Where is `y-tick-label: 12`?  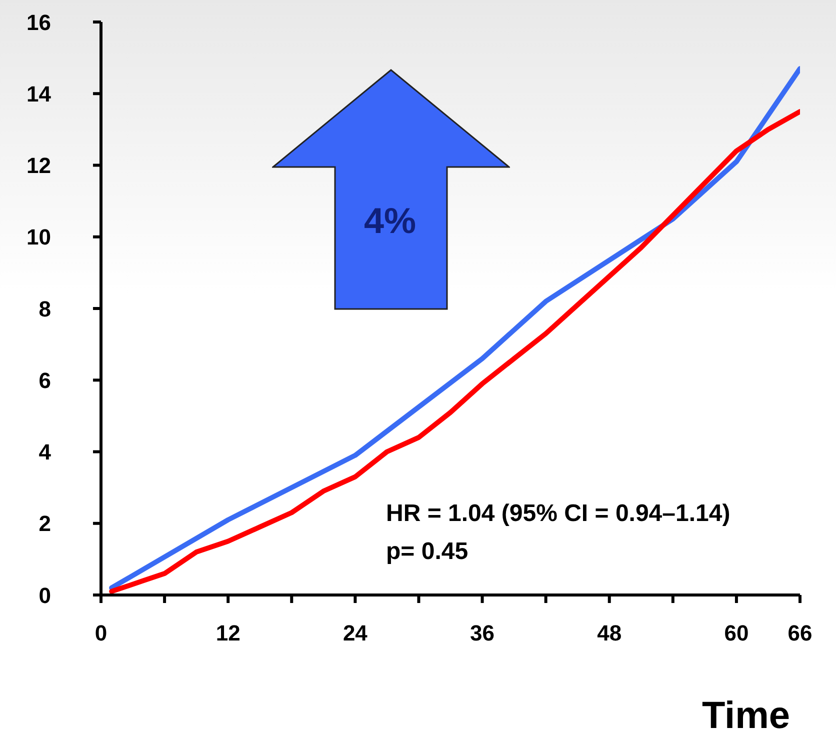 y-tick-label: 12 is located at coordinates (38, 165).